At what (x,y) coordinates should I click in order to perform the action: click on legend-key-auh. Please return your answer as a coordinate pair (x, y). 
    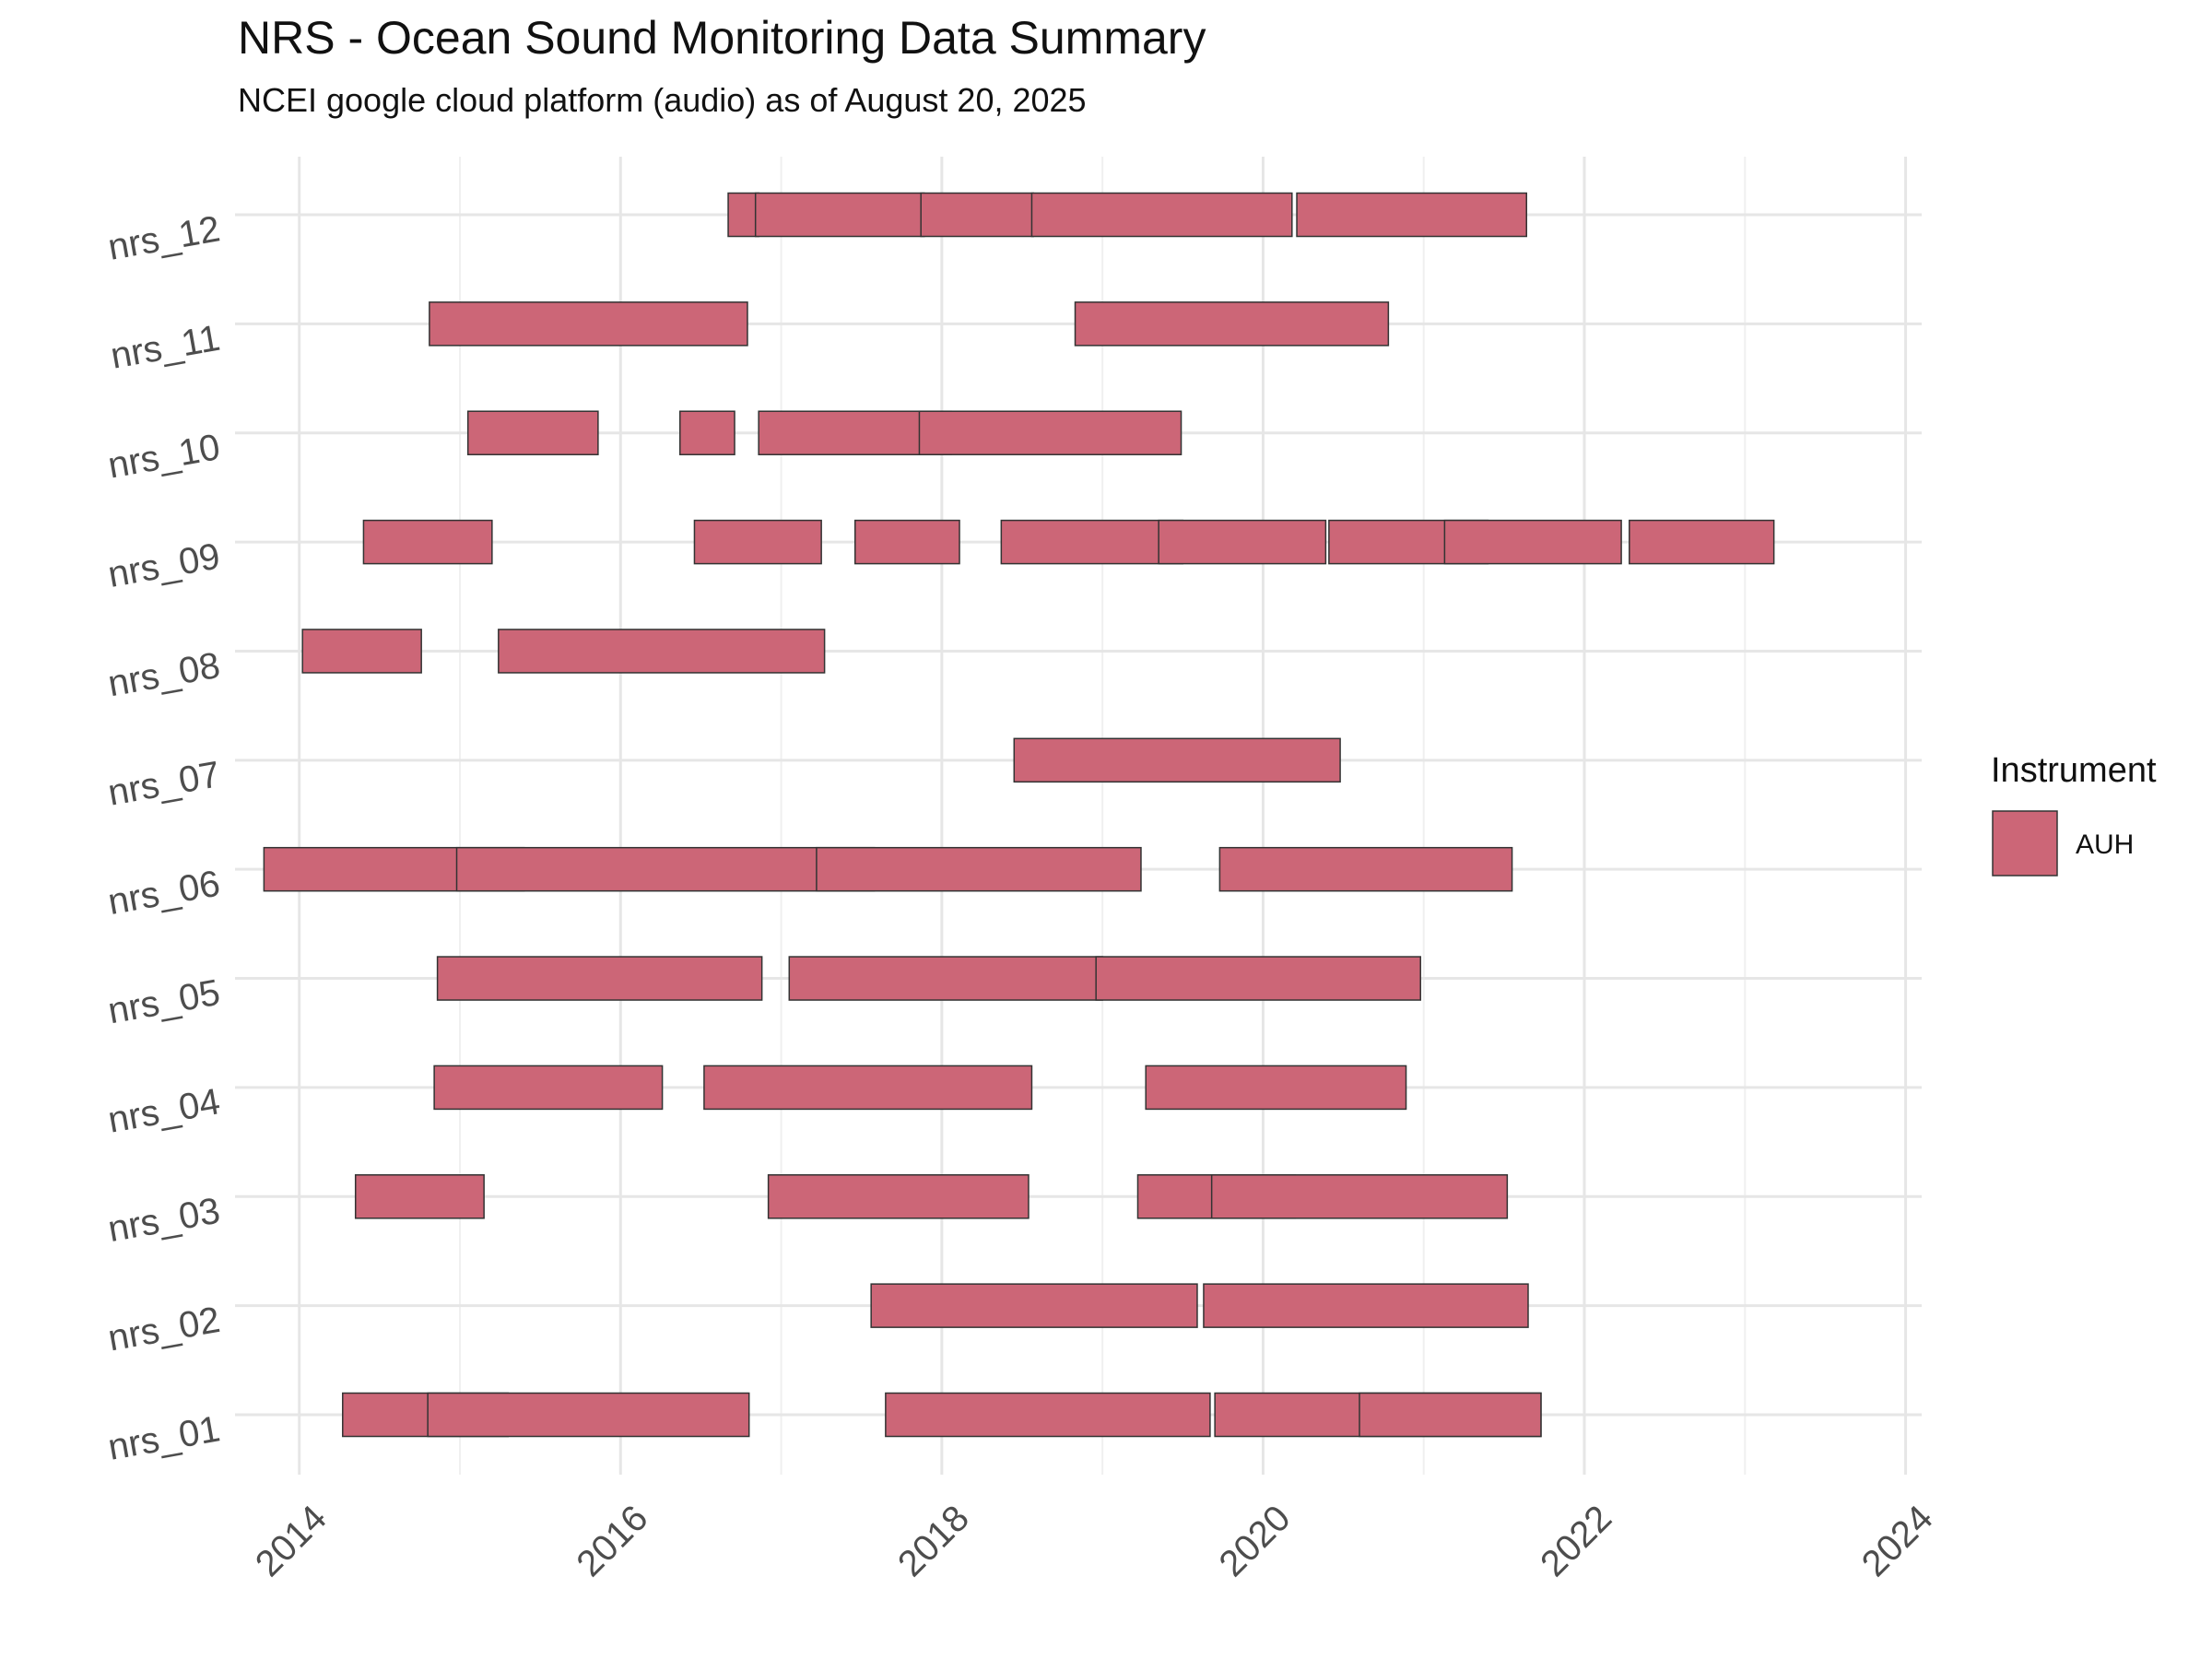
    Looking at the image, I should click on (2025, 843).